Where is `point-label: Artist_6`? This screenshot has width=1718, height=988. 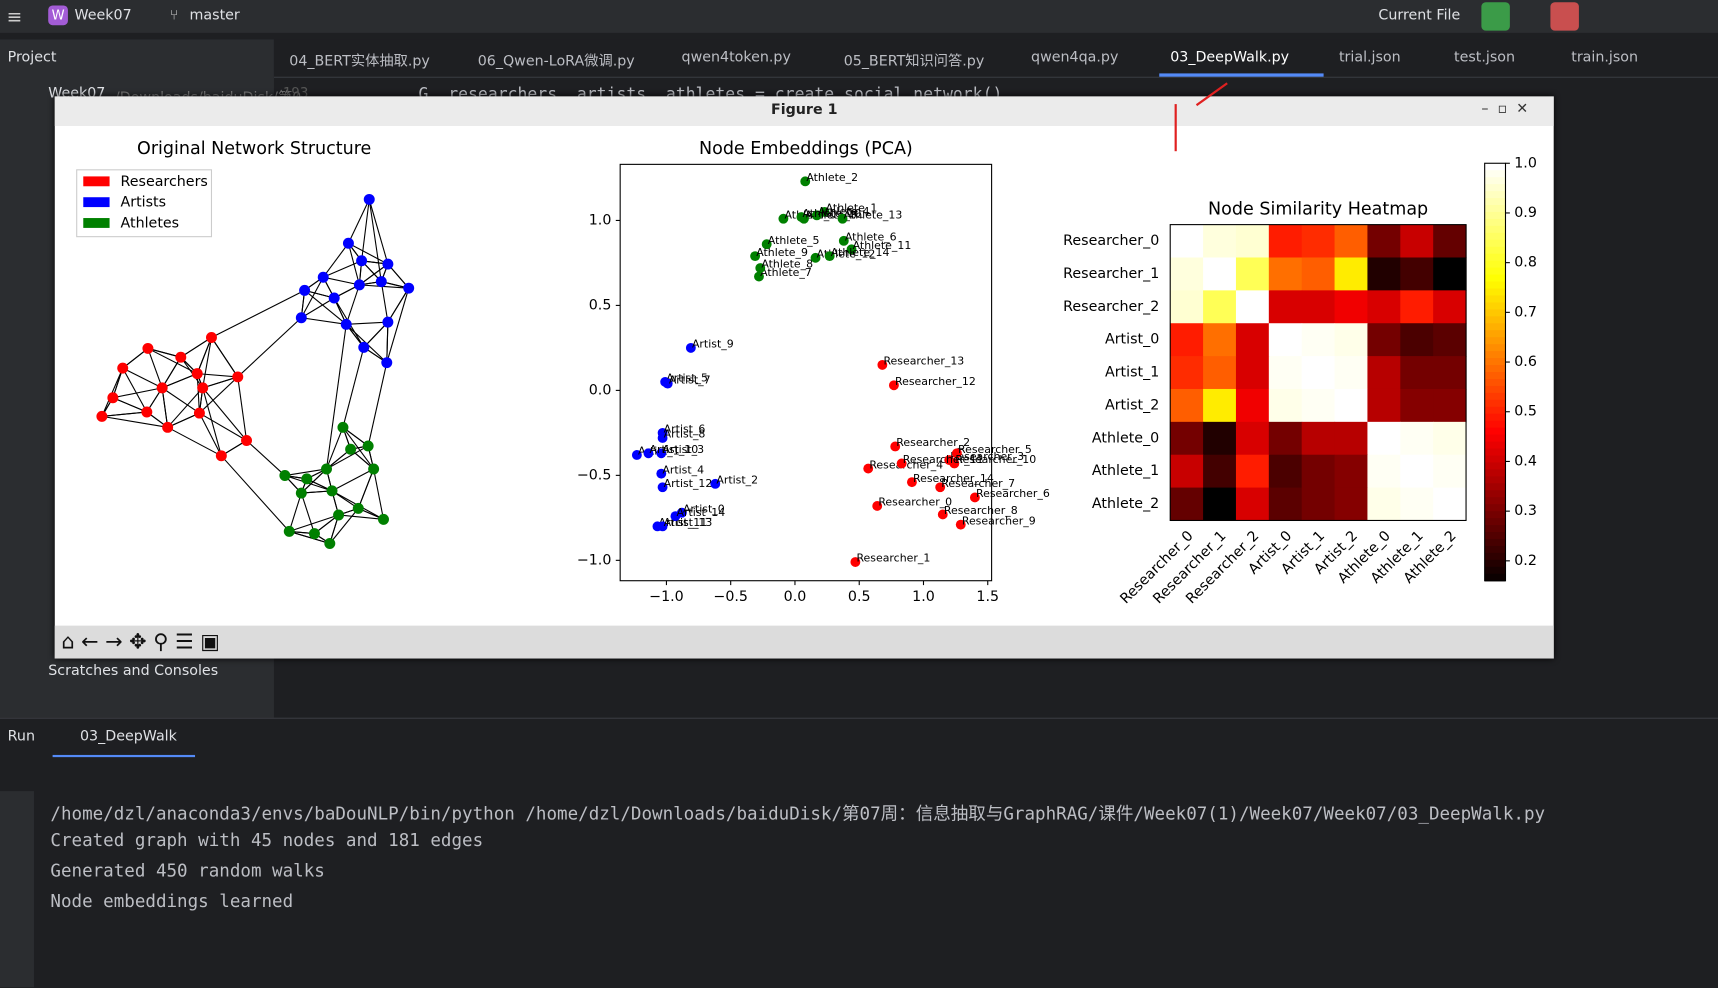
point-label: Artist_6 is located at coordinates (685, 429).